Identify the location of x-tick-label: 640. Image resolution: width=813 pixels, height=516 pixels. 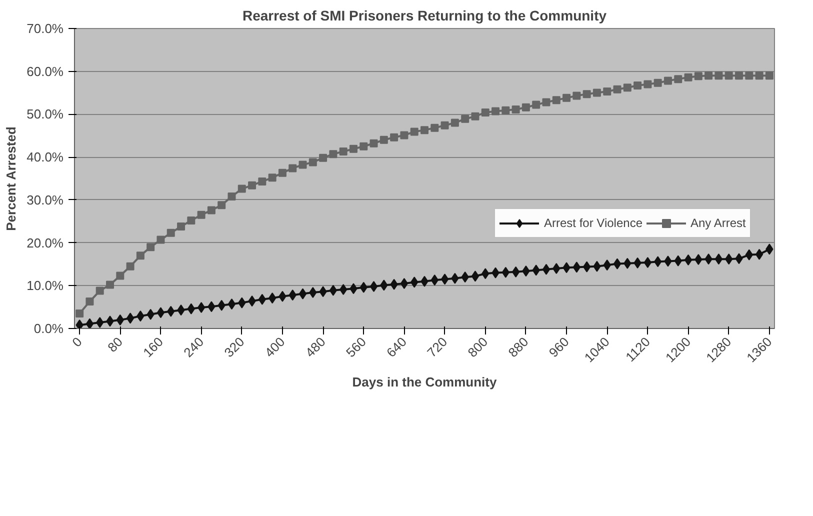
(397, 347).